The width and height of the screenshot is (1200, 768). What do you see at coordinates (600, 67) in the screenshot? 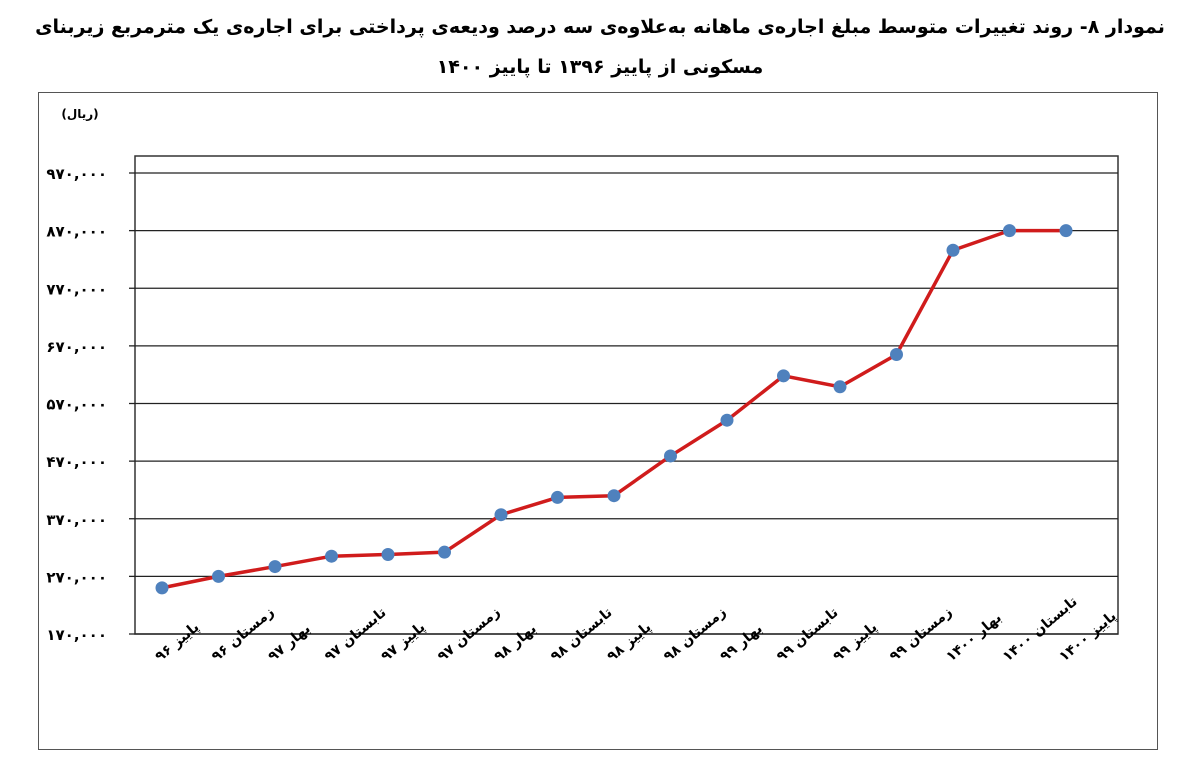
I see `chart-title-line-2: مسکونی از پاییز ۱۳۹۶ تا پاییز ۱۴۰۰` at bounding box center [600, 67].